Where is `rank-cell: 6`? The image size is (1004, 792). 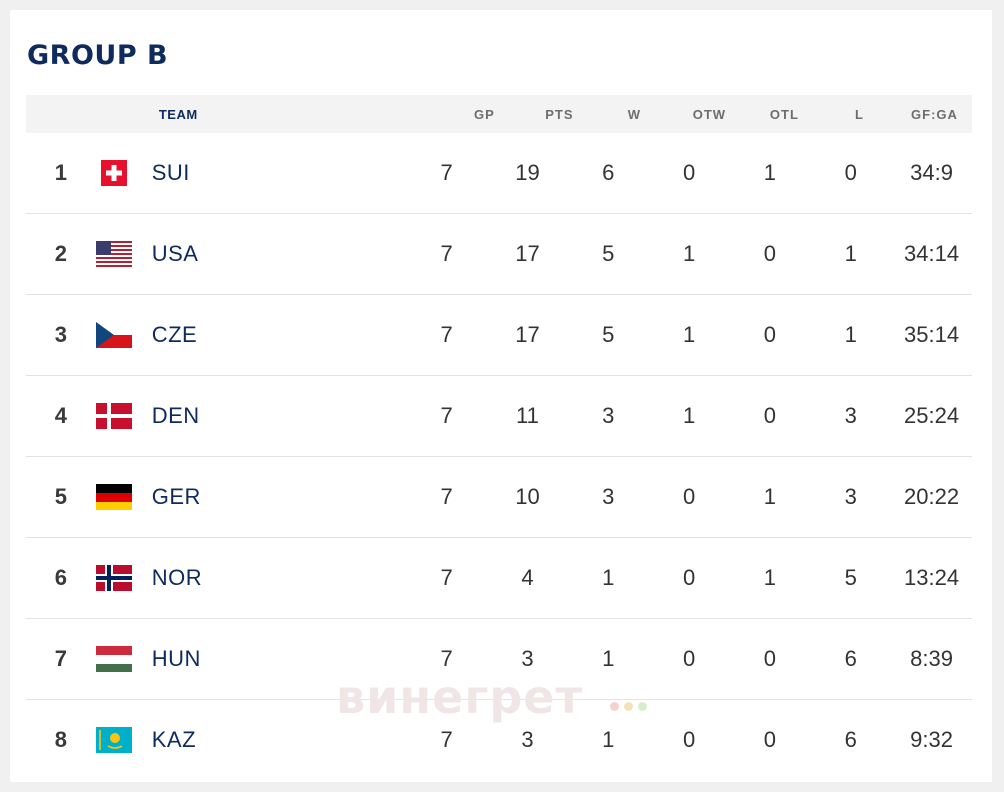
rank-cell: 6 is located at coordinates (61, 577).